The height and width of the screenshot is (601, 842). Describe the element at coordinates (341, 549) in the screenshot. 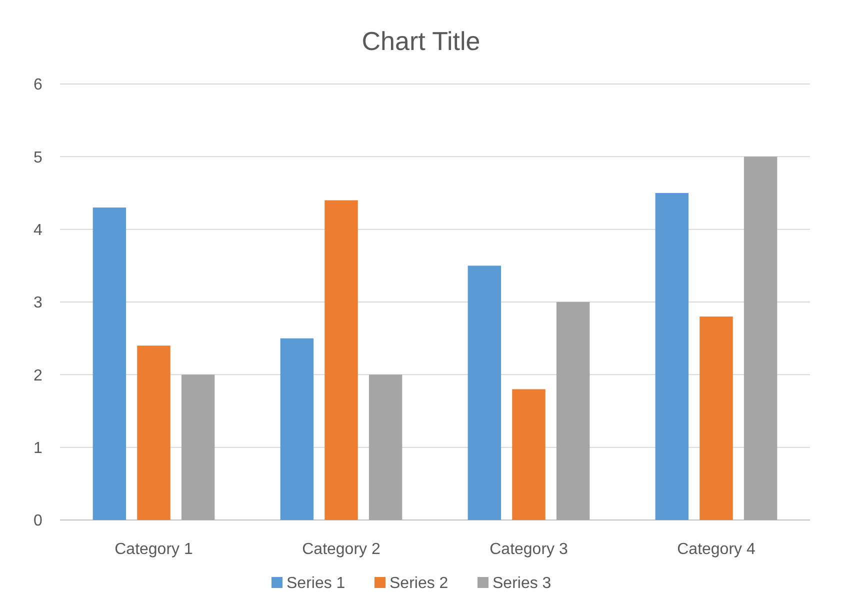

I see `x-tick-label: Category 2` at that location.